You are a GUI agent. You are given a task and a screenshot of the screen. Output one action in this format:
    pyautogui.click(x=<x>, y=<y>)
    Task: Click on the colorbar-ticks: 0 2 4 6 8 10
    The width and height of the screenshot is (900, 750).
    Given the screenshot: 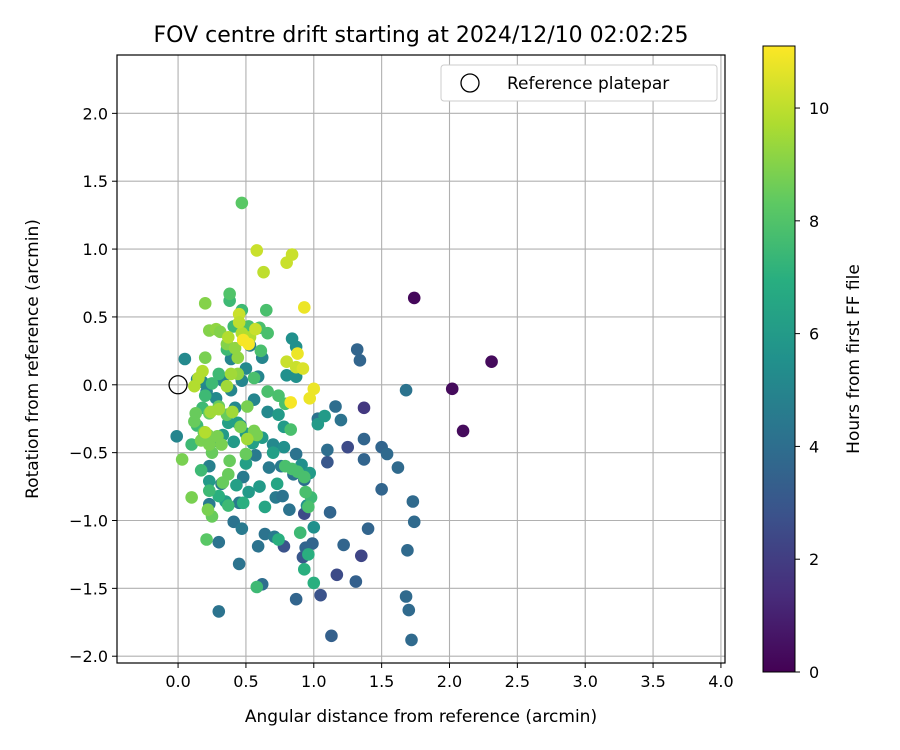 What is the action you would take?
    pyautogui.click(x=812, y=390)
    